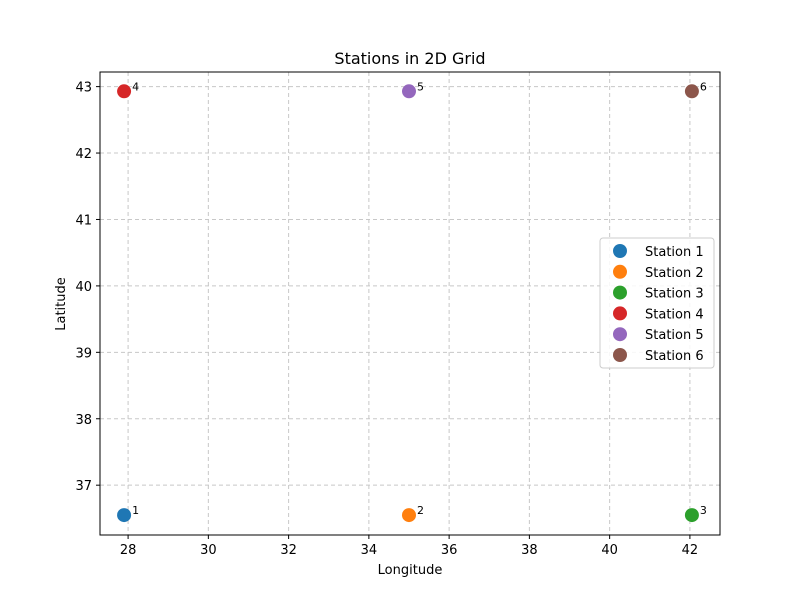 This screenshot has height=600, width=800. Describe the element at coordinates (690, 550) in the screenshot. I see `x-tick-label: 42` at that location.